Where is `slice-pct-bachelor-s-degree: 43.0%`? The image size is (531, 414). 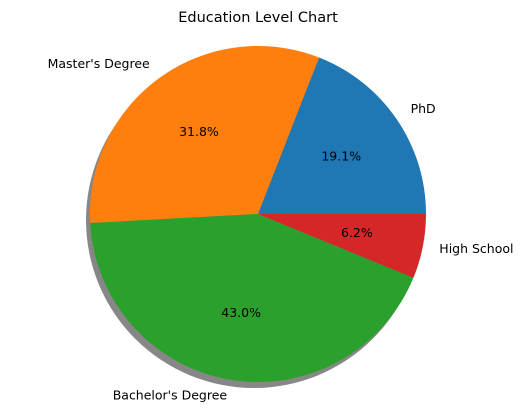
slice-pct-bachelor-s-degree: 43.0% is located at coordinates (241, 312).